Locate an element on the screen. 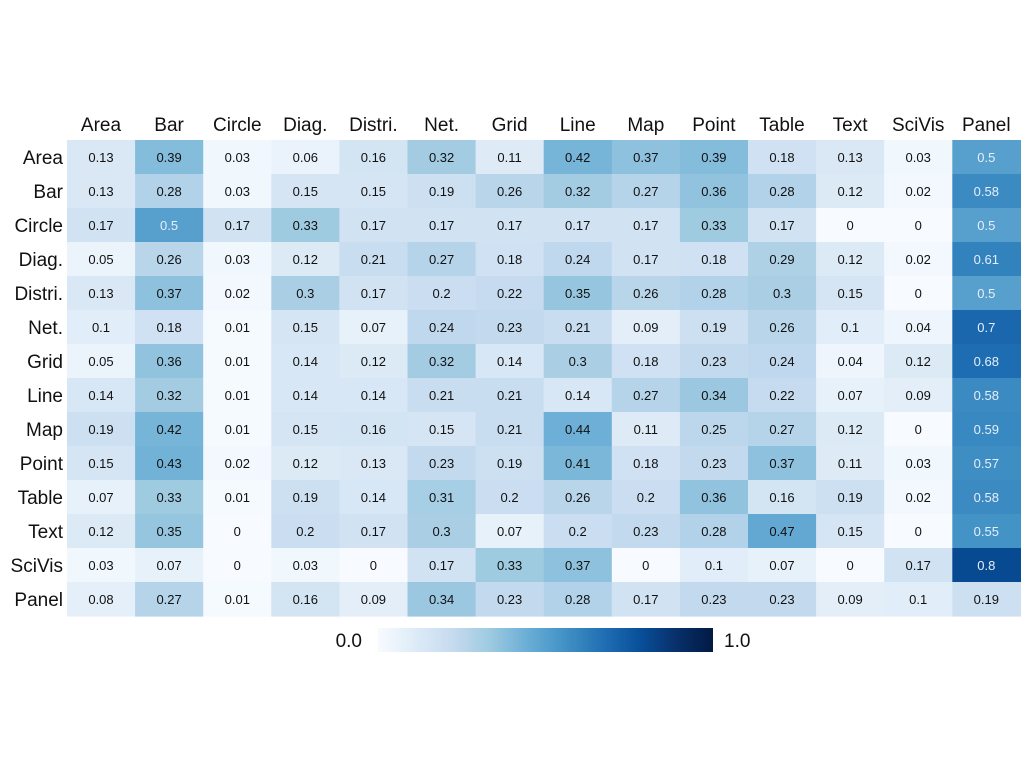  heatmap-cell-value: 0.47 is located at coordinates (781, 531).